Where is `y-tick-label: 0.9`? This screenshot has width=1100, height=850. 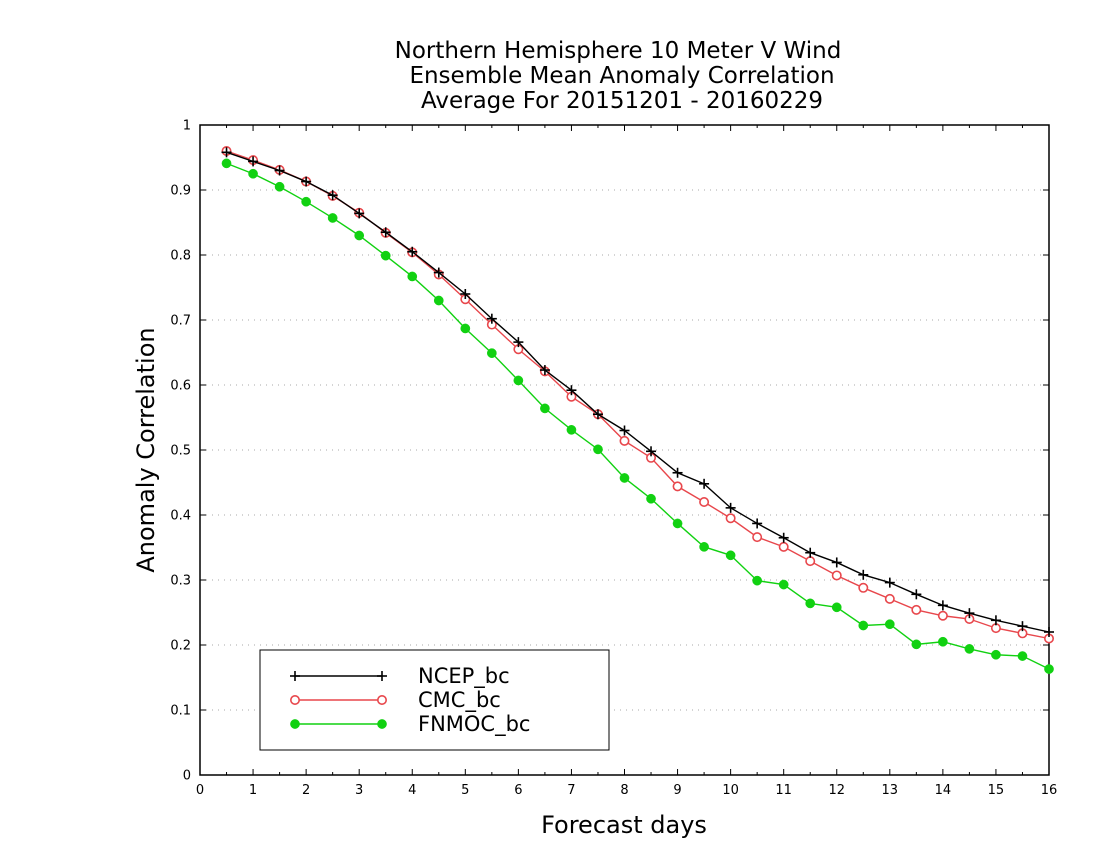 y-tick-label: 0.9 is located at coordinates (180, 191).